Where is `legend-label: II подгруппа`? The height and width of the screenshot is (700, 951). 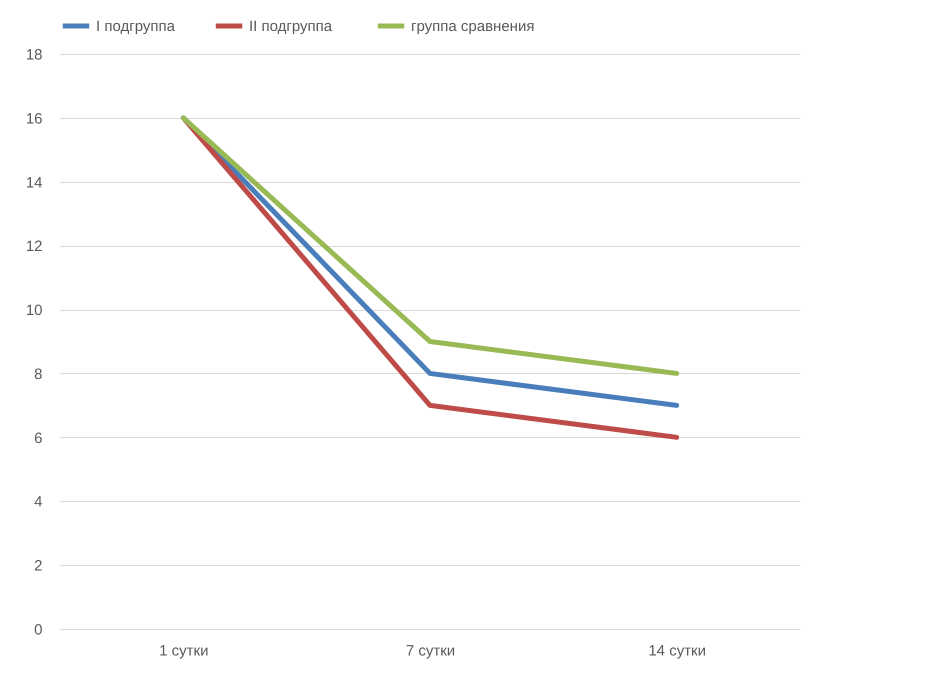 legend-label: II подгруппа is located at coordinates (291, 26).